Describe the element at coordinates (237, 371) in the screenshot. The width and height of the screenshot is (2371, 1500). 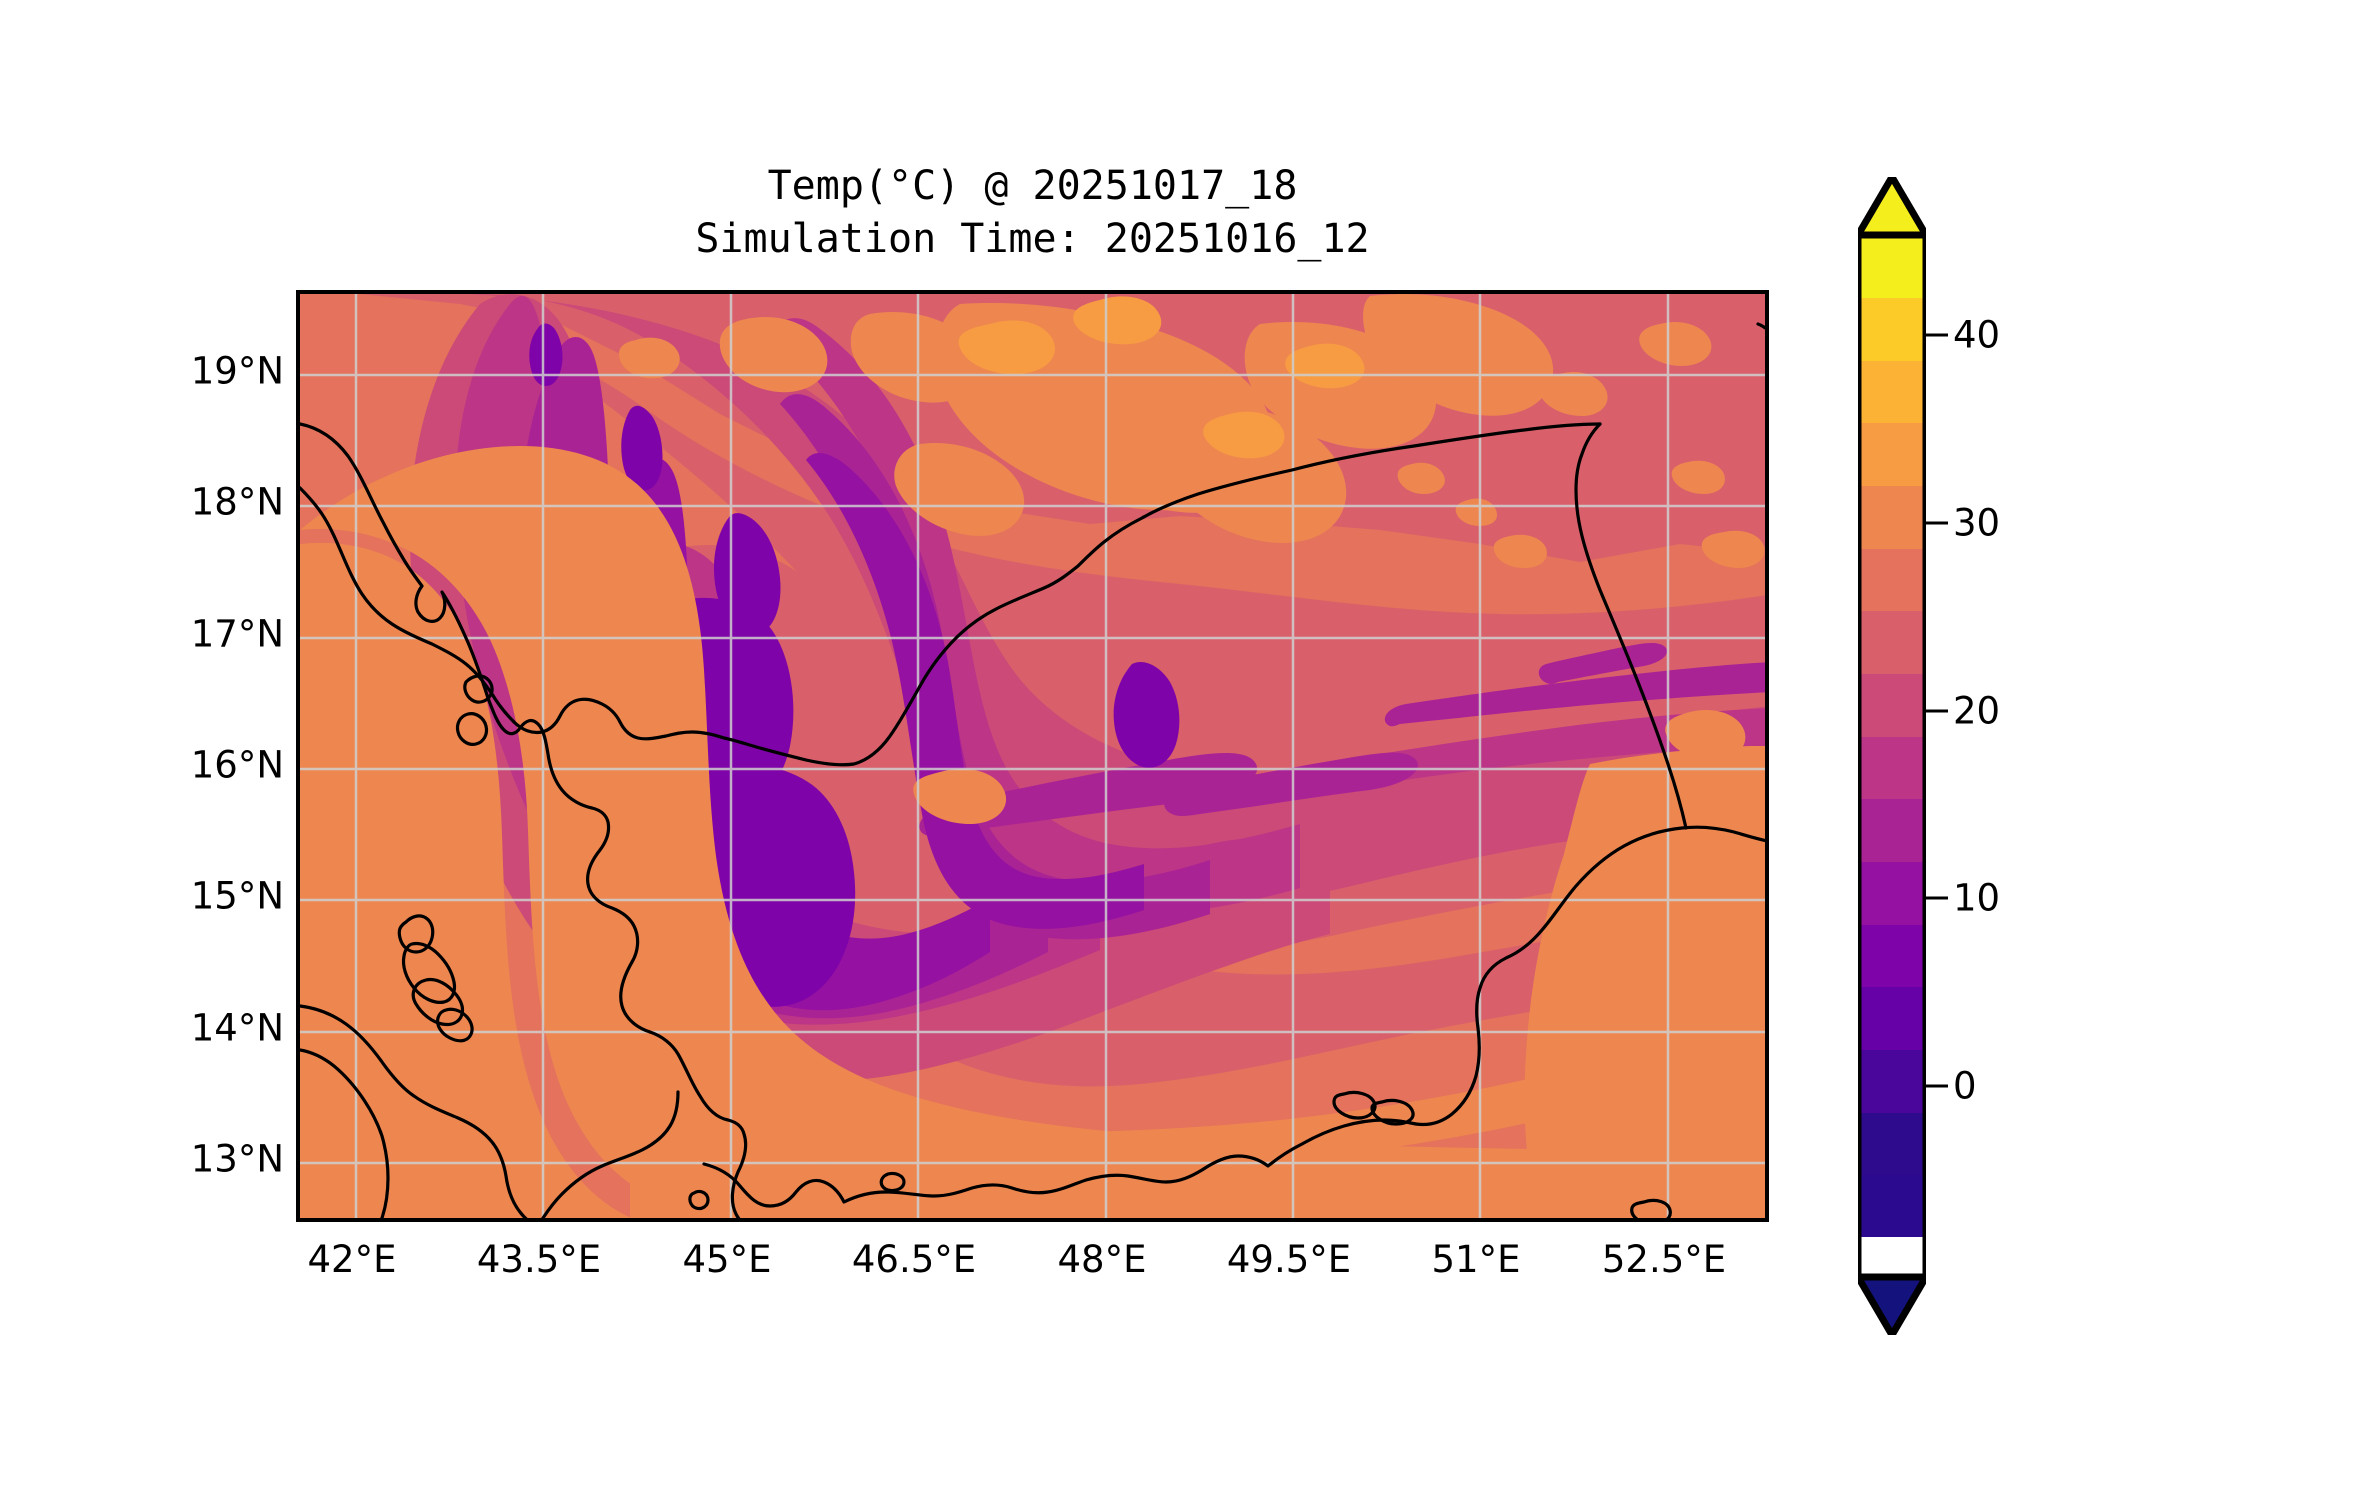
I see `ytick-19n: 19°N` at that location.